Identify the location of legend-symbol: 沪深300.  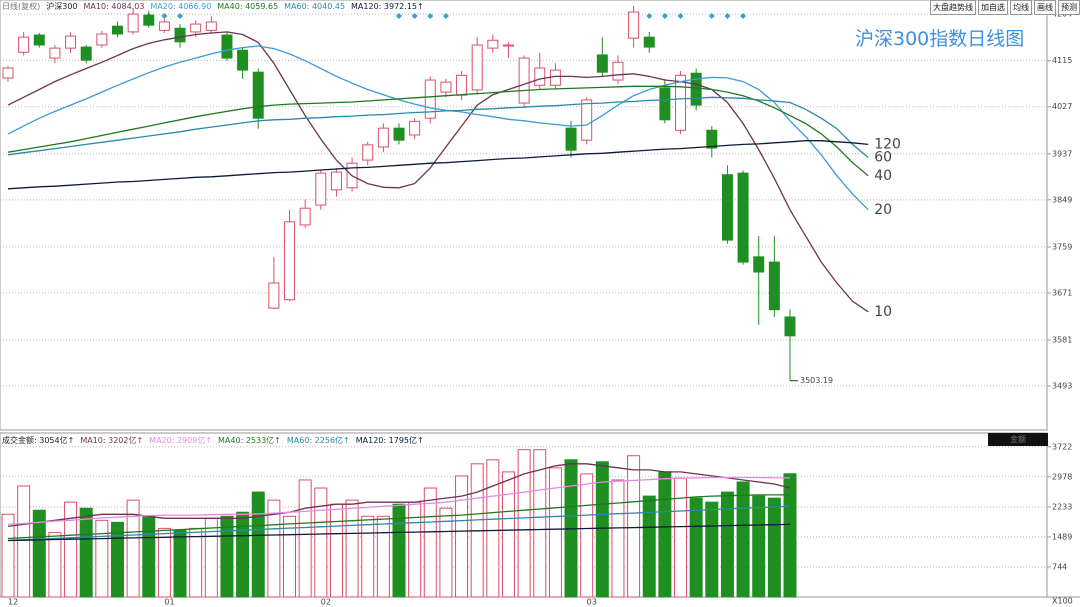
(62, 6).